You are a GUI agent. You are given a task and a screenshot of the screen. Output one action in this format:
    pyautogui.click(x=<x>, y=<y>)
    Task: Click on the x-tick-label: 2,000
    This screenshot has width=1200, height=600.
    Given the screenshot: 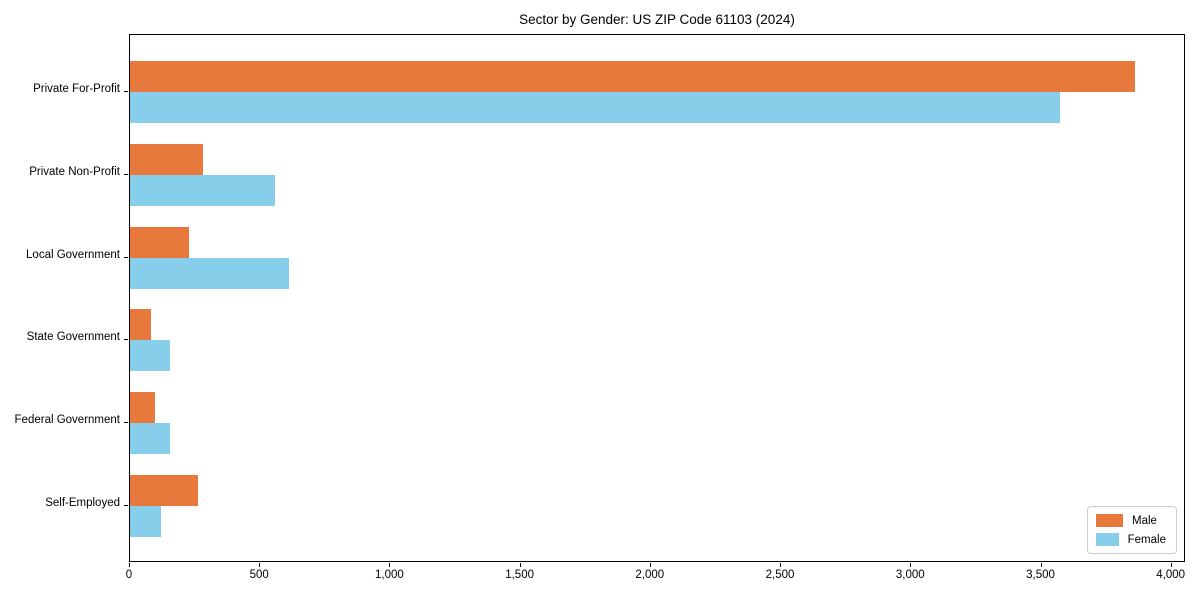 What is the action you would take?
    pyautogui.click(x=650, y=575)
    